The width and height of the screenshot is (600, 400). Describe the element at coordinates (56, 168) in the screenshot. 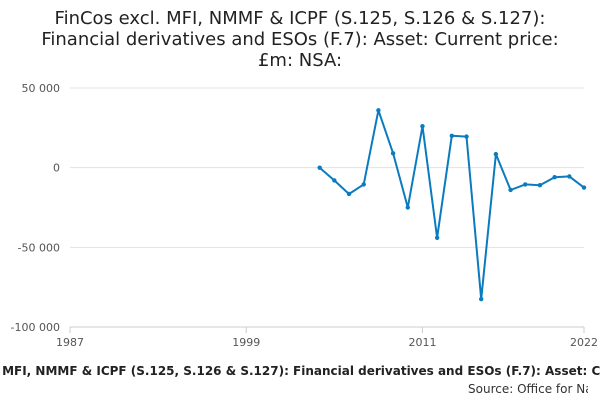

I see `y-tick-label: 0` at that location.